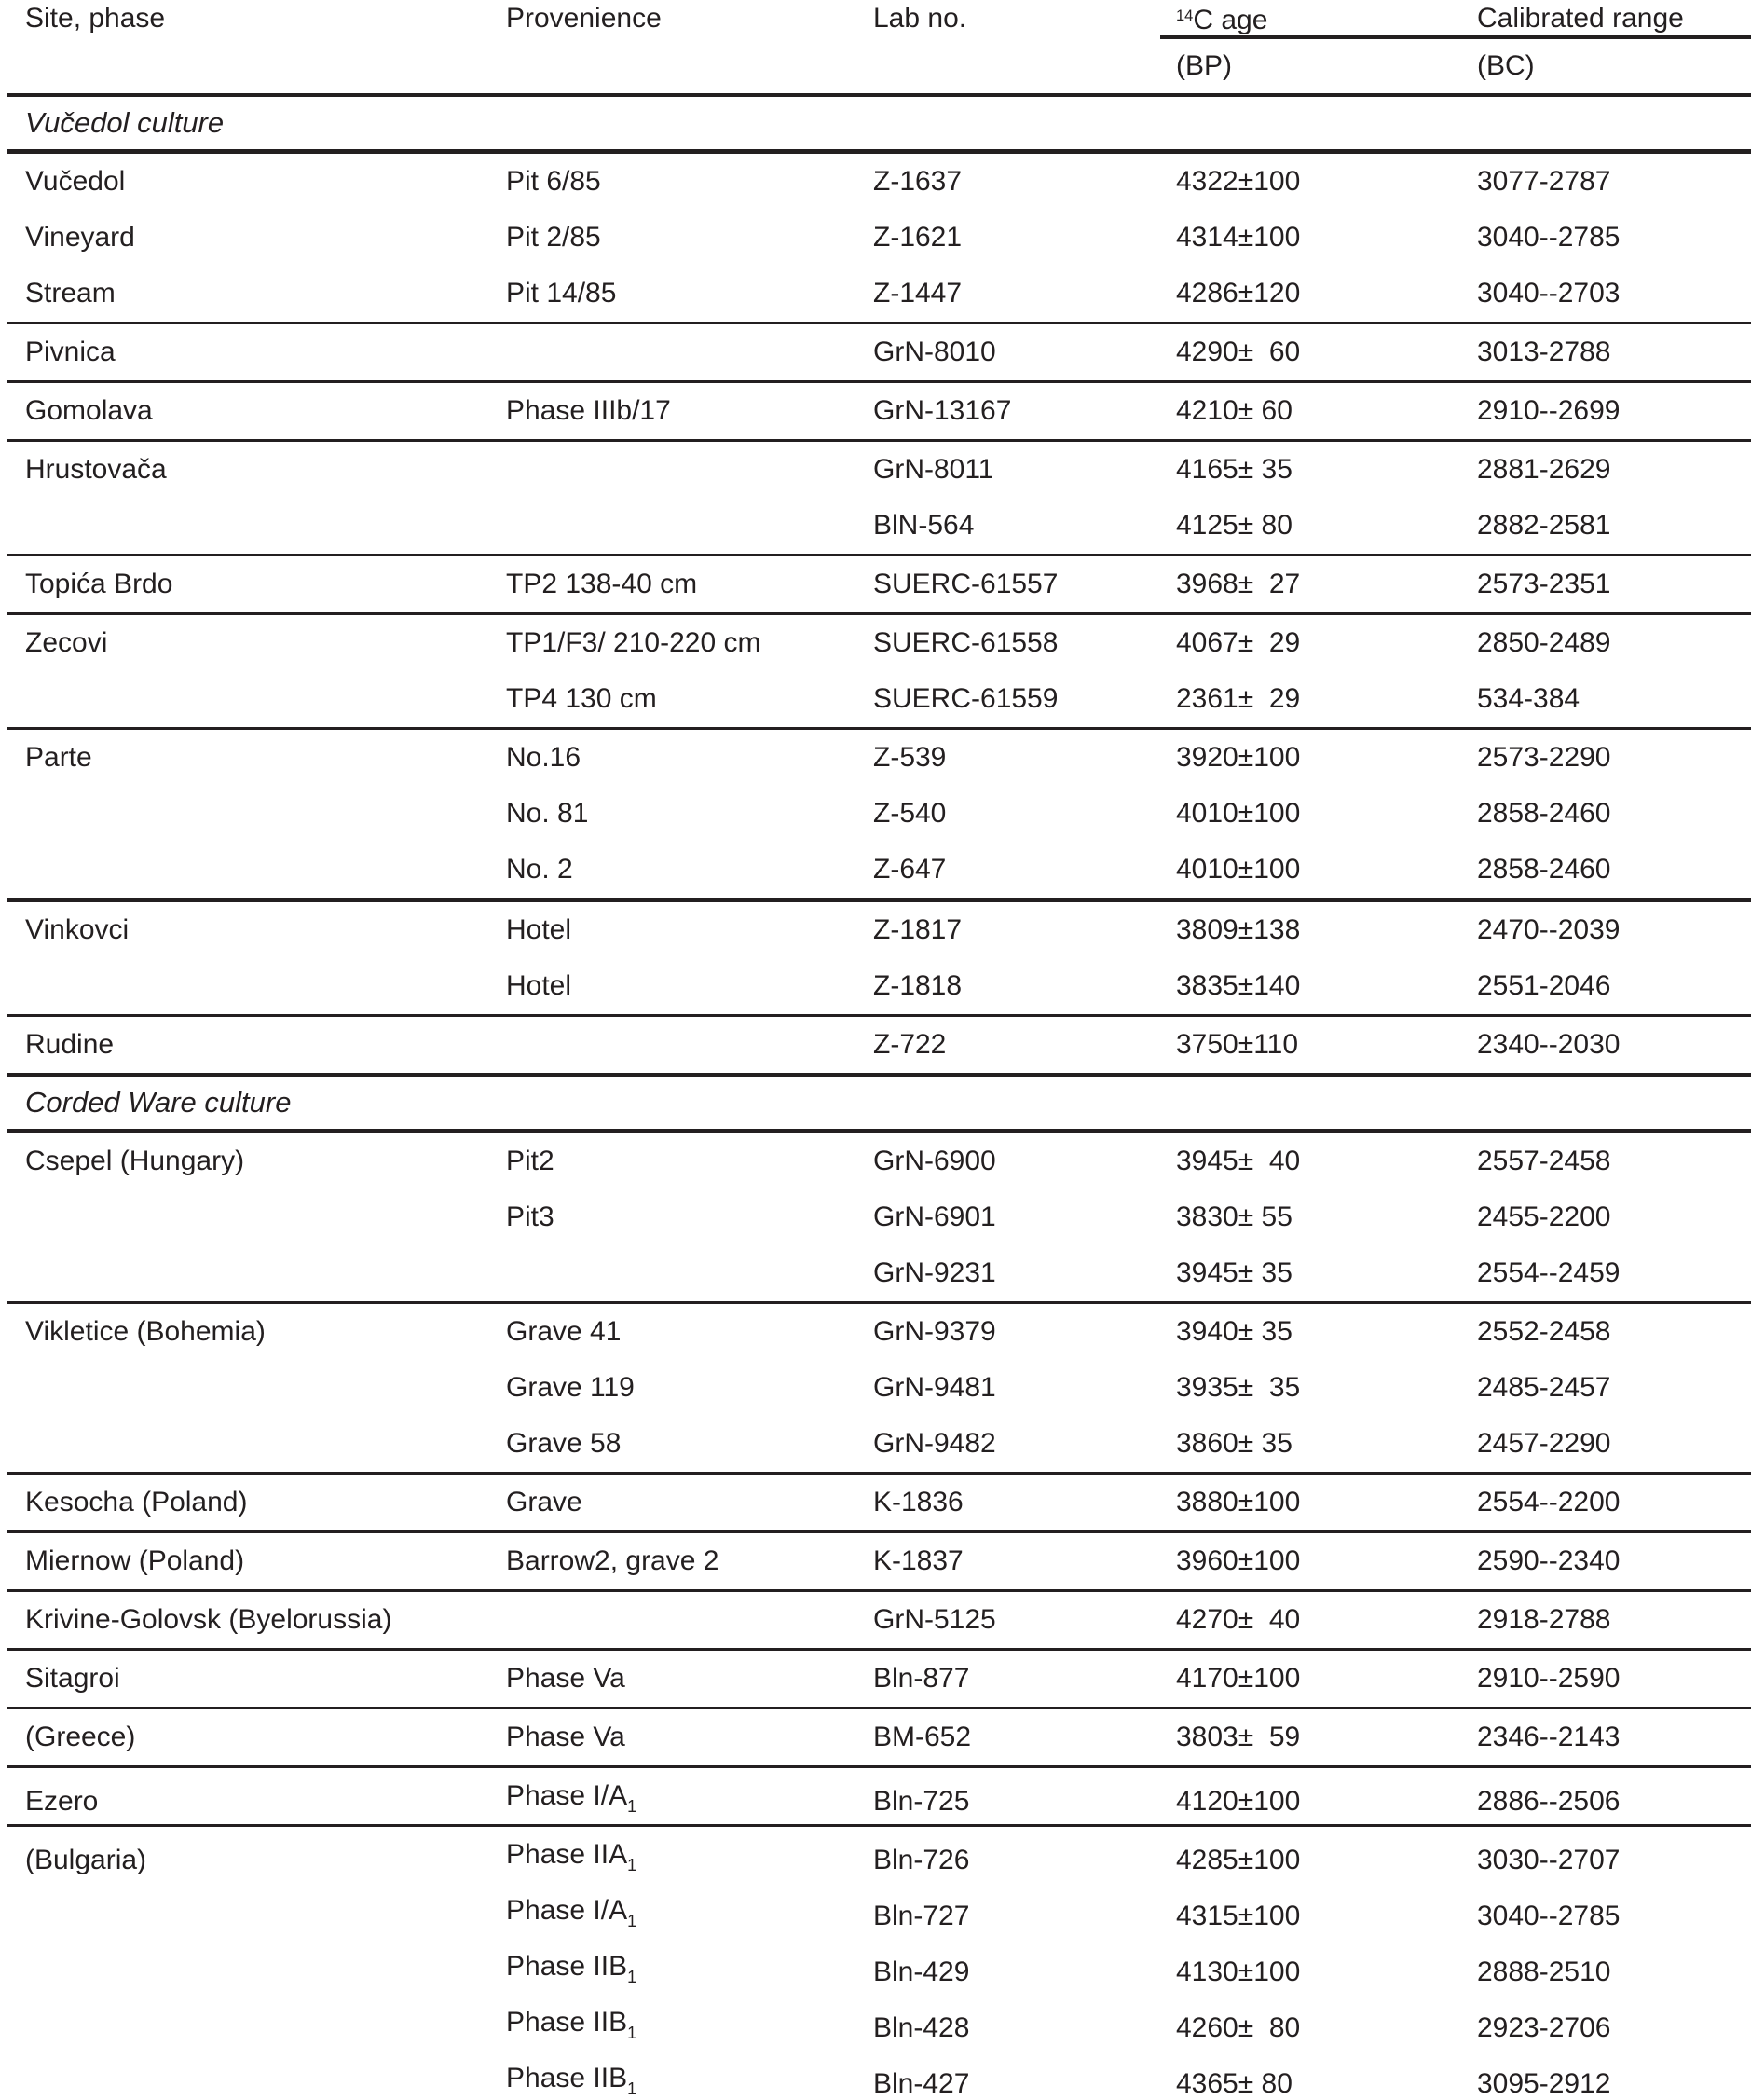  Describe the element at coordinates (1234, 1217) in the screenshot. I see `c14-age-cell: 3830± 55` at that location.